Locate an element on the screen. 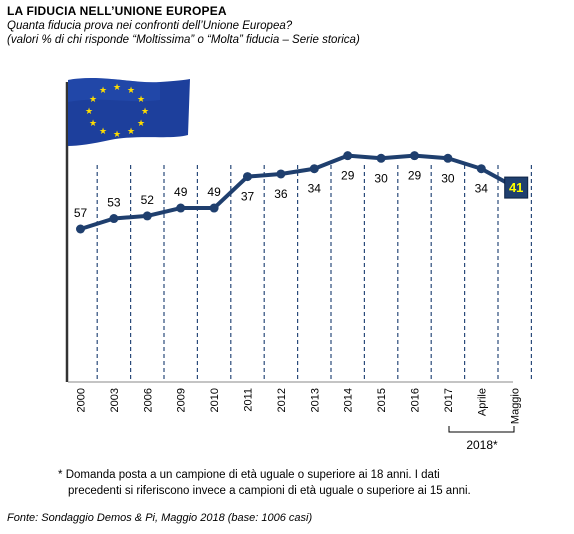 Image resolution: width=574 pixels, height=534 pixels. x-tick-label: 2015 is located at coordinates (382, 400).